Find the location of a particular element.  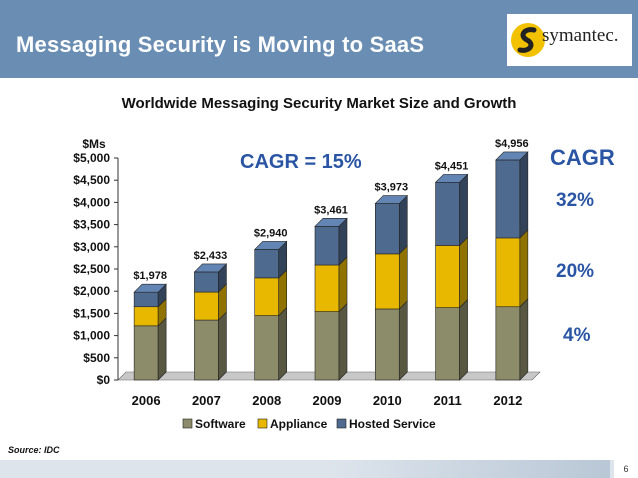

y-tick-label-7: $3,500 is located at coordinates (91, 225).